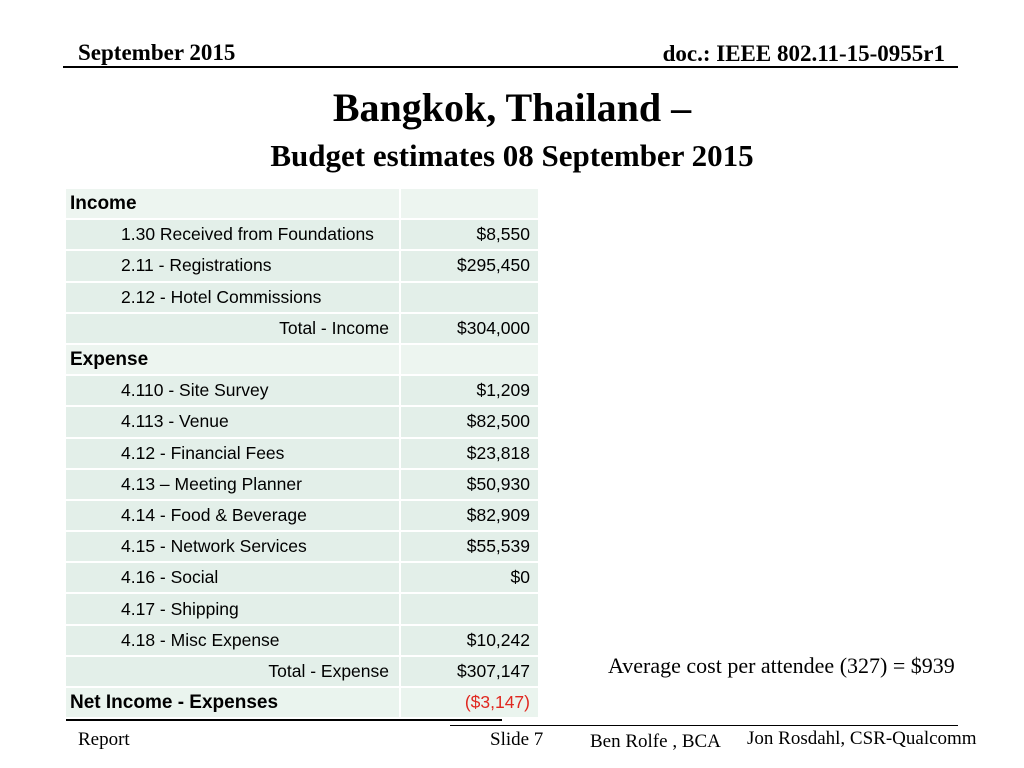 This screenshot has height=768, width=1024. What do you see at coordinates (232, 515) in the screenshot?
I see `row-label: 4.14 - Food & Beverage` at bounding box center [232, 515].